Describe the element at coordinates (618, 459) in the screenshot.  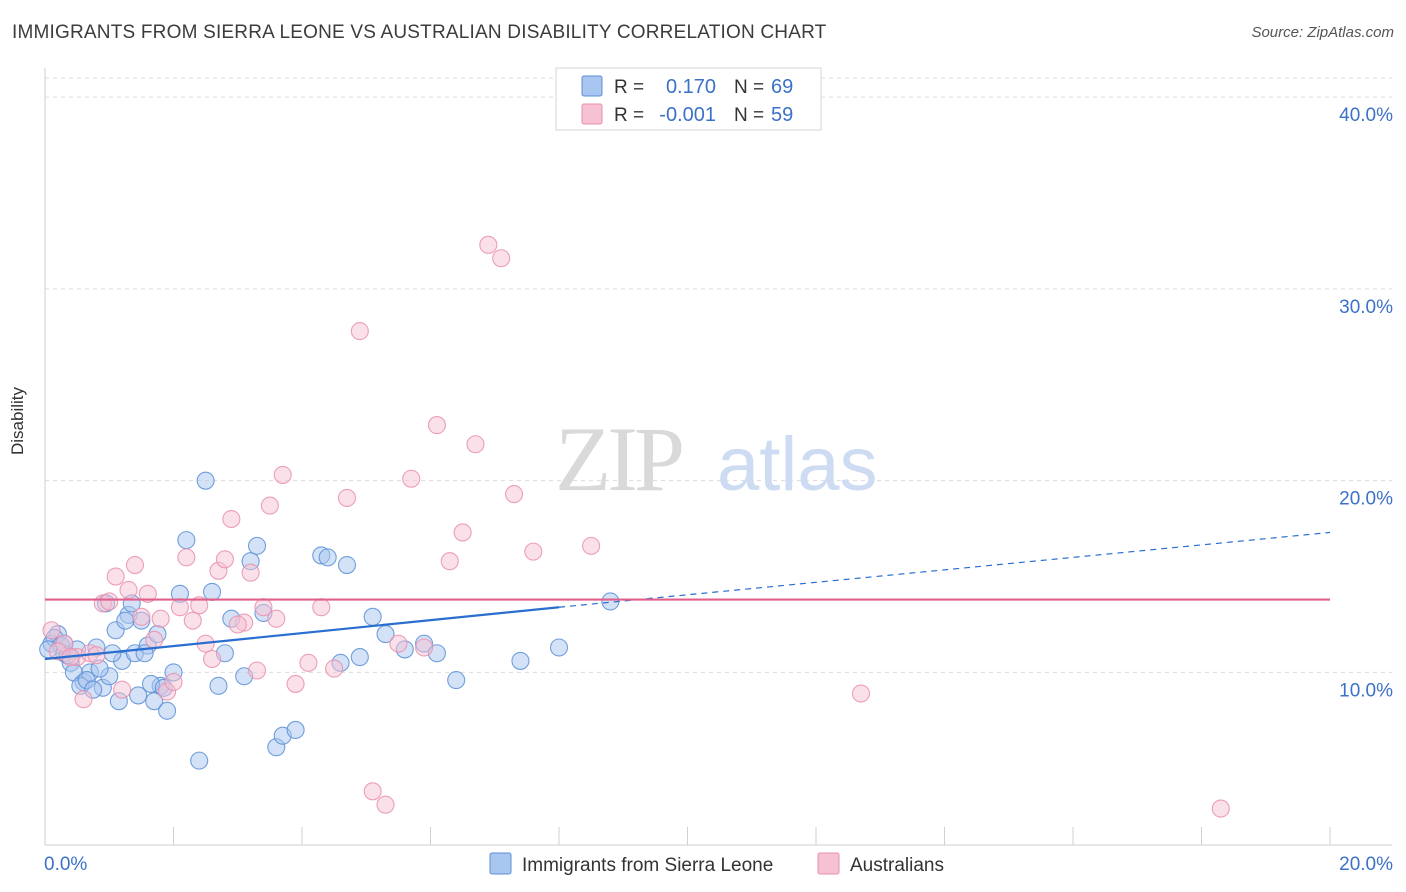
I see `watermark-zip: ZIP` at that location.